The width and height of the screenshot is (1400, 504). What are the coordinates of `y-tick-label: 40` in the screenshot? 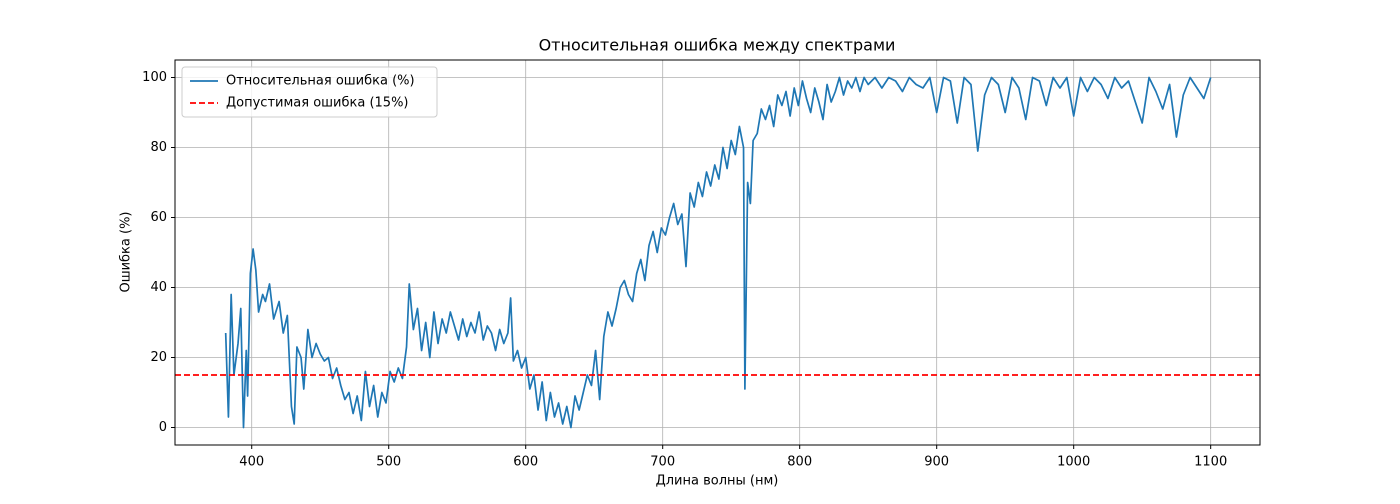 It's located at (158, 287).